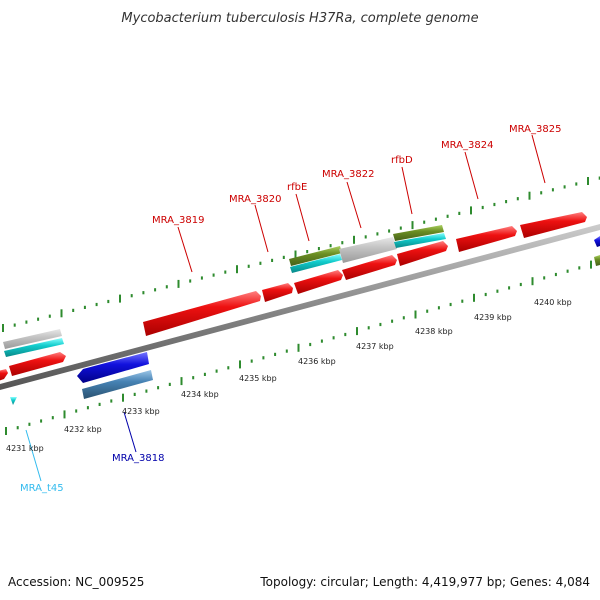  What do you see at coordinates (178, 220) in the screenshot?
I see `gene-label-mra-3819: MRA_3819` at bounding box center [178, 220].